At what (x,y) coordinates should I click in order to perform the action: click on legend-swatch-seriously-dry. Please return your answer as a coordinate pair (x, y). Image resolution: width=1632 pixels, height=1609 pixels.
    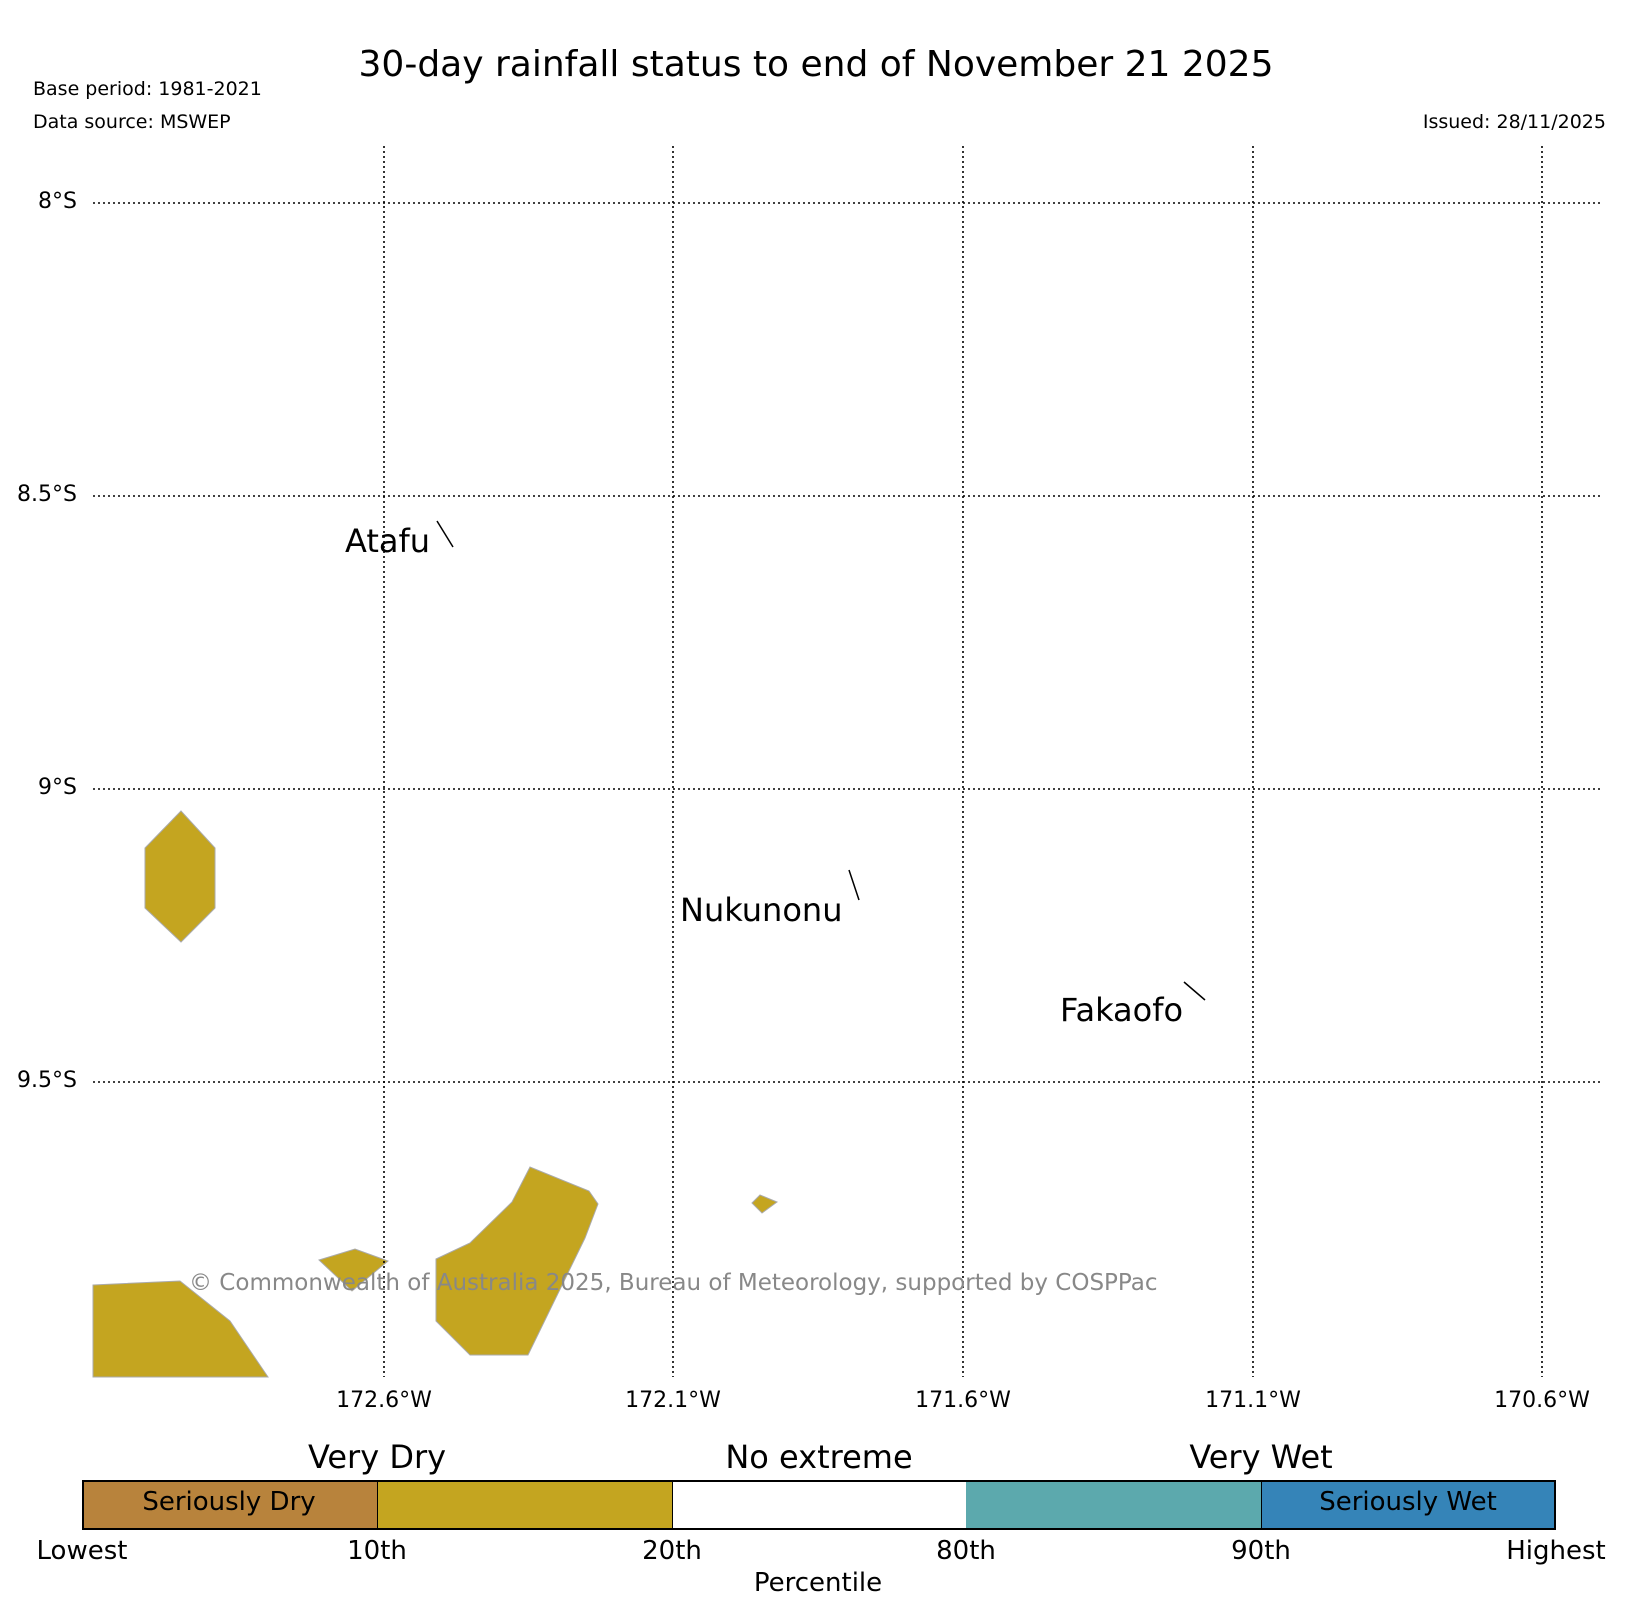
    Looking at the image, I should click on (229, 1504).